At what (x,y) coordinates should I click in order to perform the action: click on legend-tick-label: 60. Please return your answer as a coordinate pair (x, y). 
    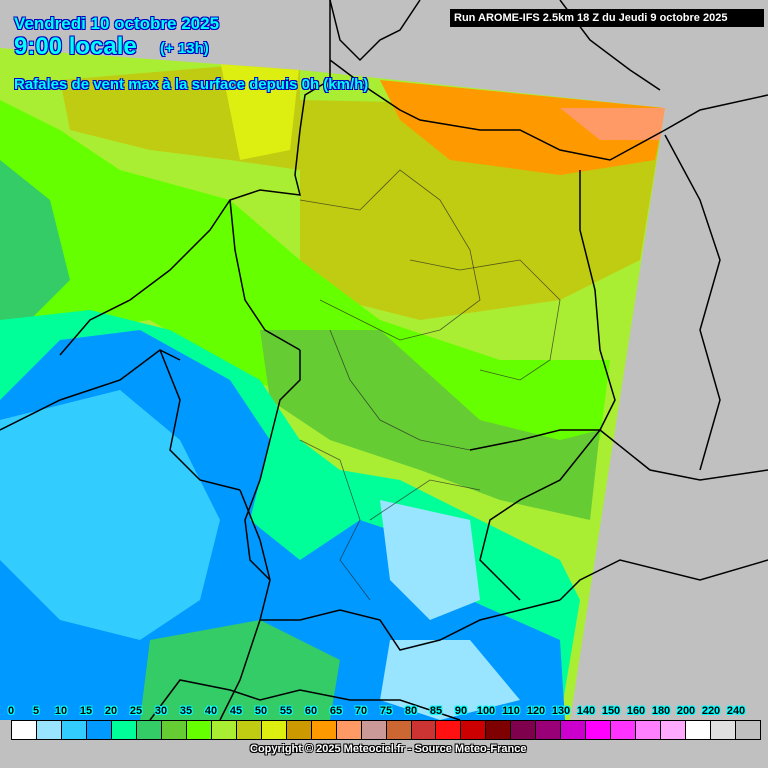
    Looking at the image, I should click on (311, 711).